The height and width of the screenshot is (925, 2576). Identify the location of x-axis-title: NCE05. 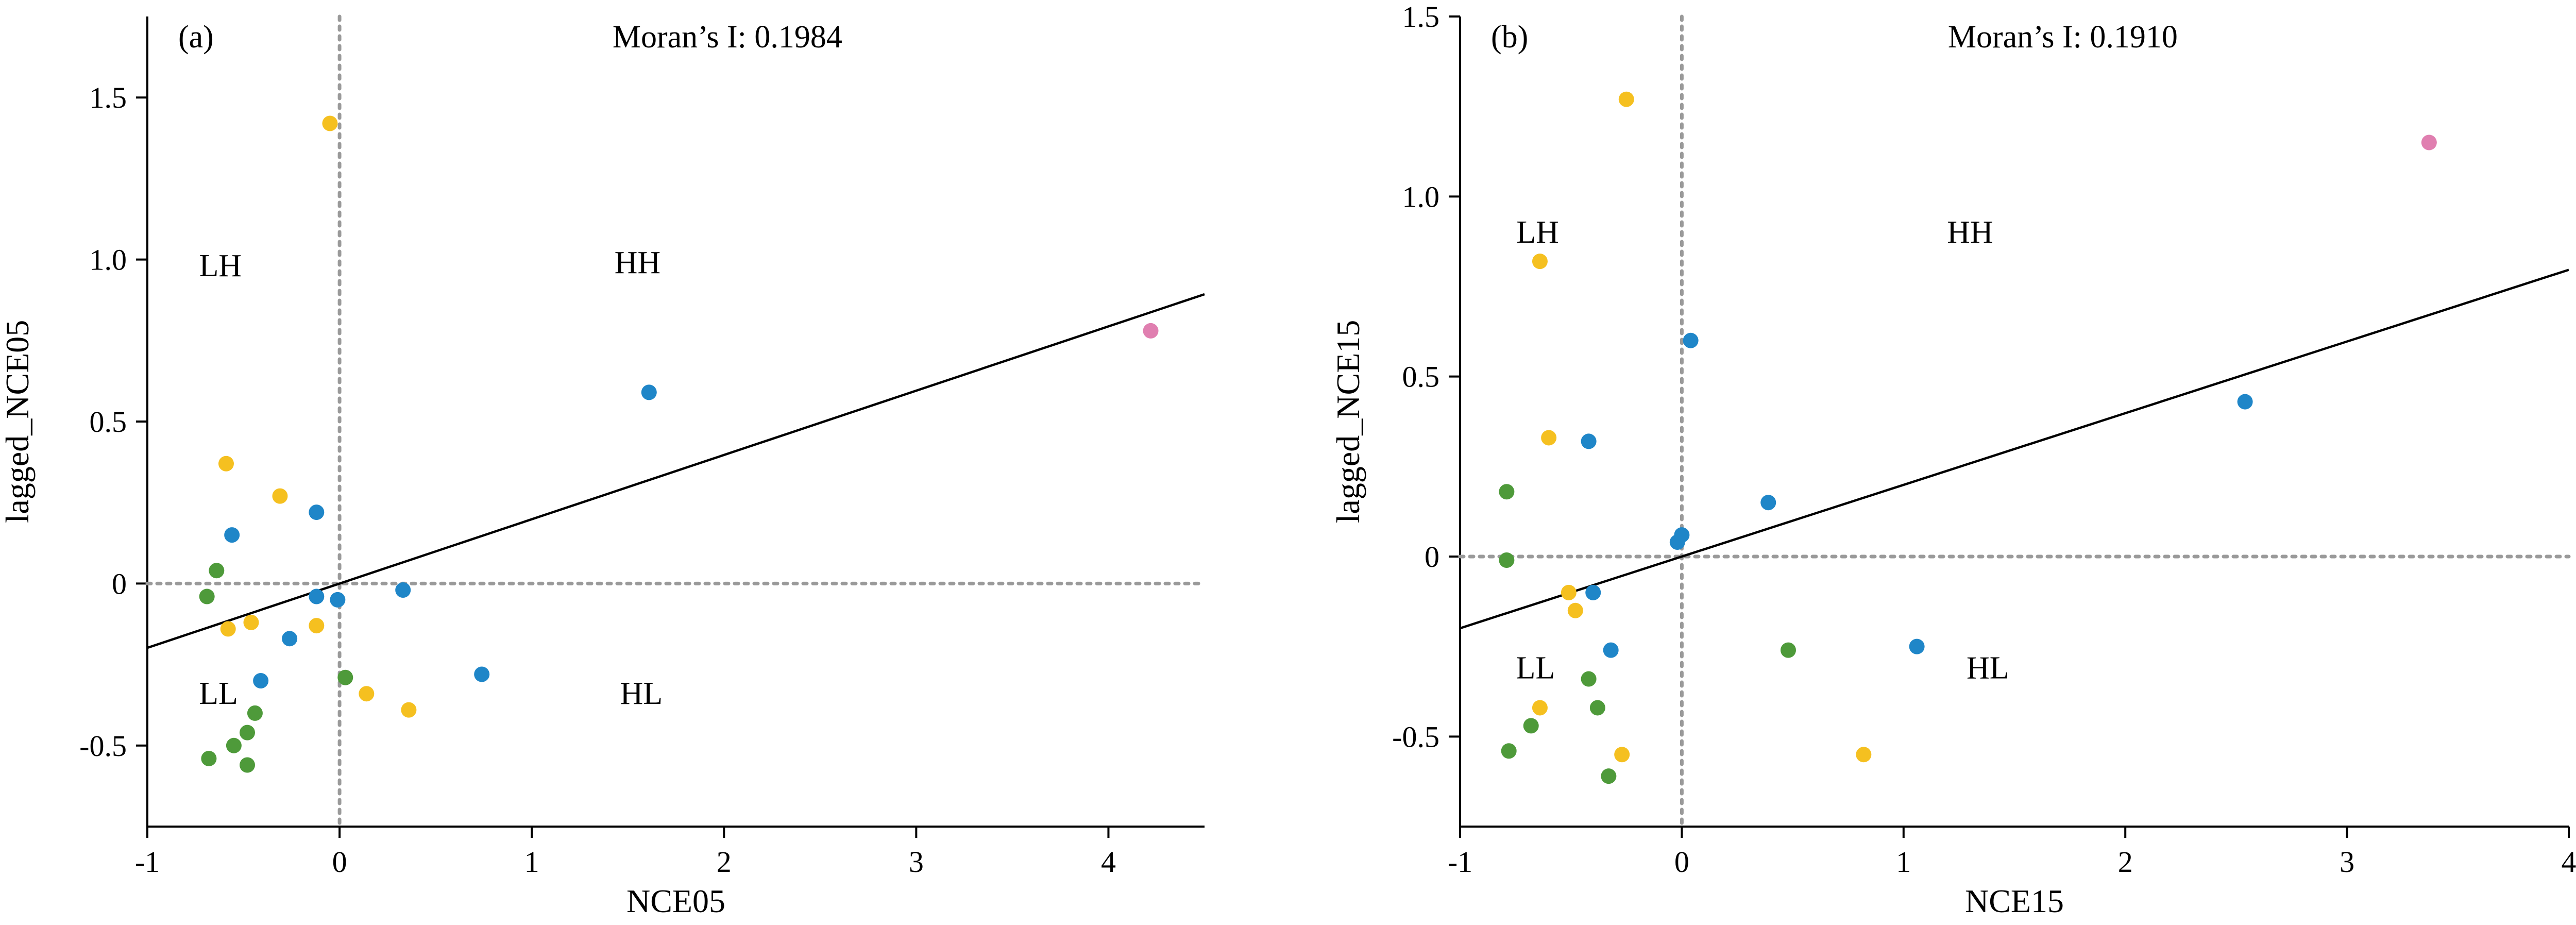
(676, 901).